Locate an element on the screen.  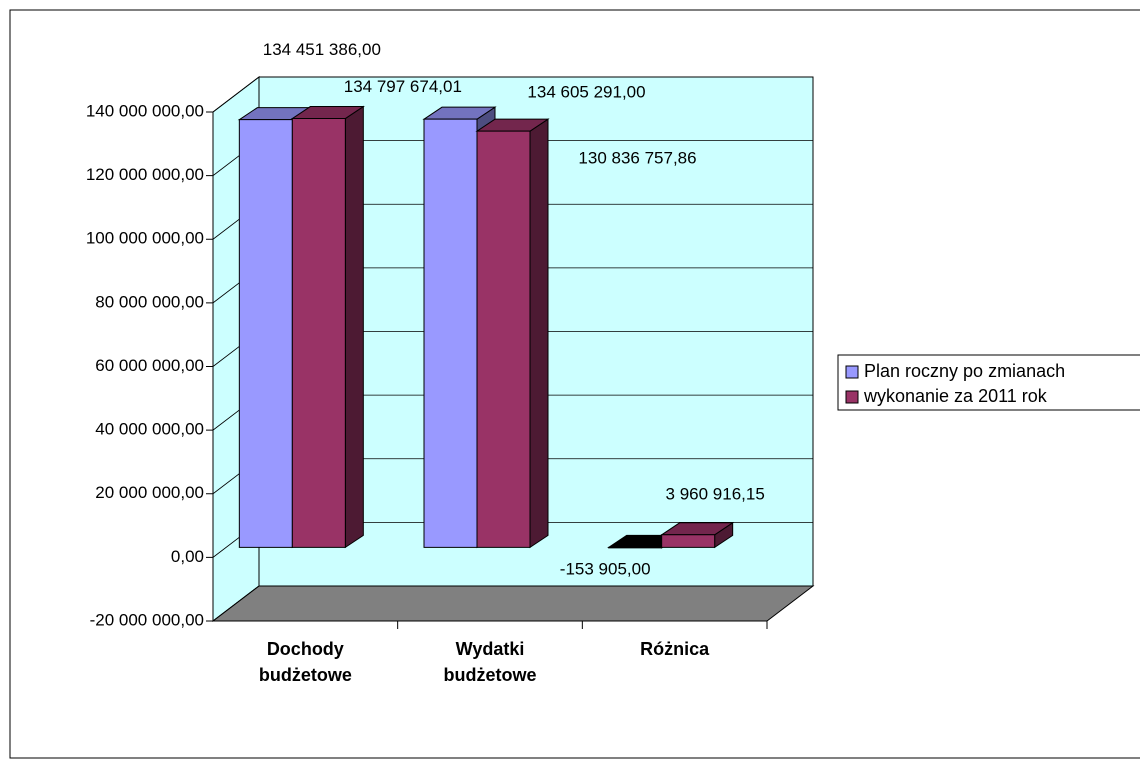
data-label: -153 905,00 is located at coordinates (605, 568).